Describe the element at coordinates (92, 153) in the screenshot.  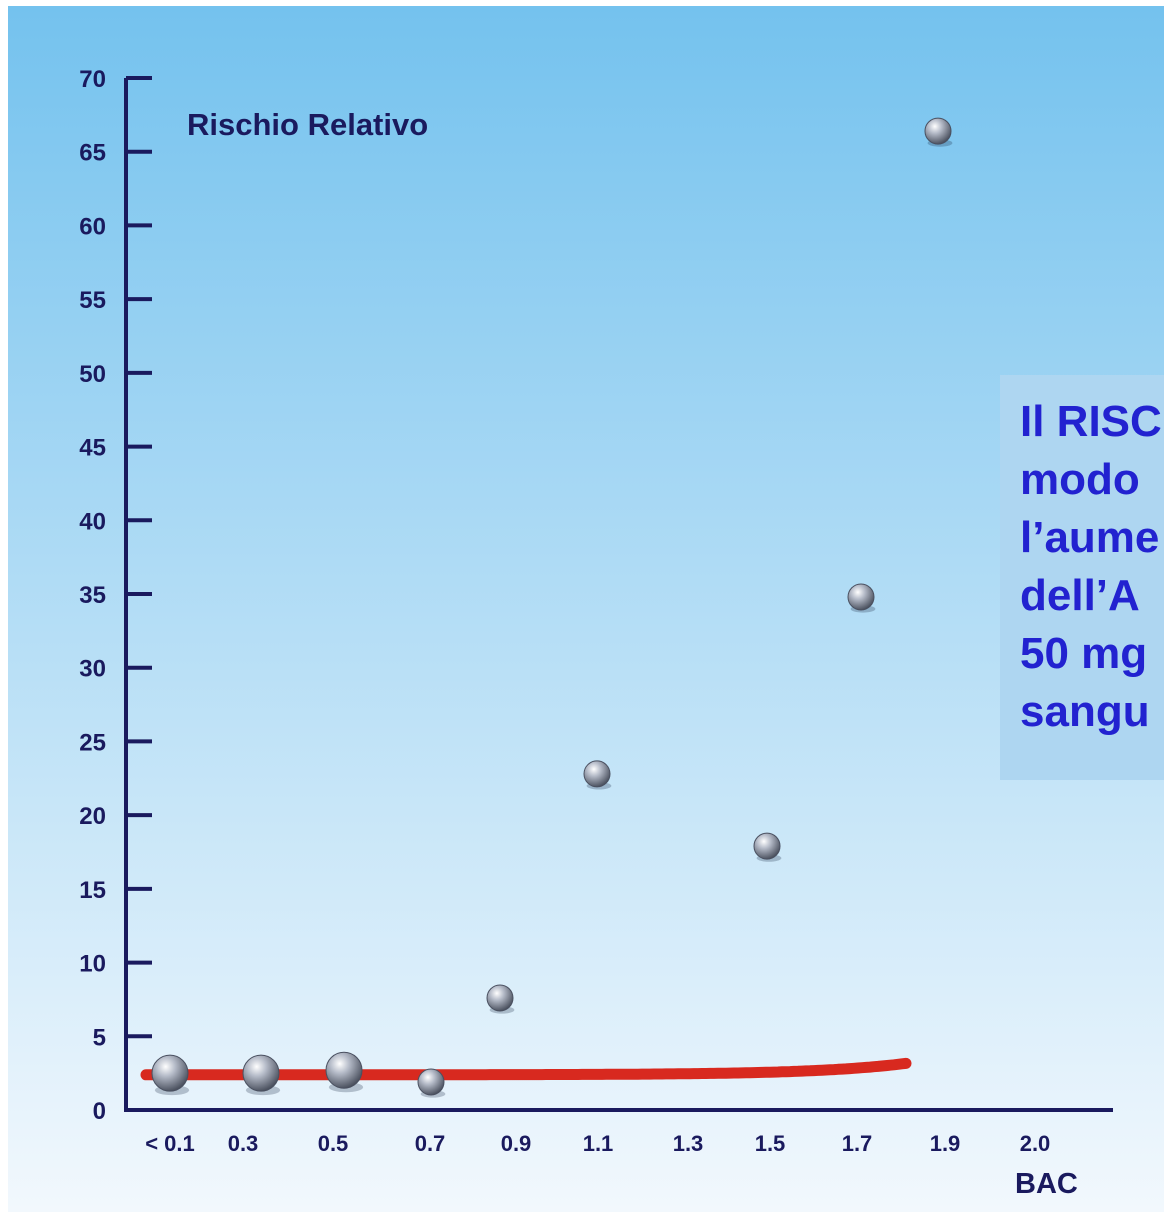
I see `y-tick-label: 65` at that location.